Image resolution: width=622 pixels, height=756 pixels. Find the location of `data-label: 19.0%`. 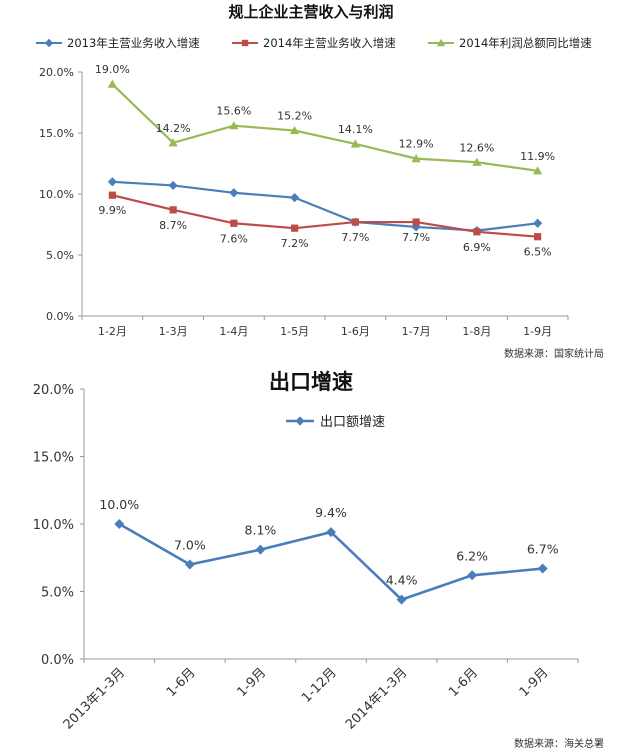

data-label: 19.0% is located at coordinates (112, 69).